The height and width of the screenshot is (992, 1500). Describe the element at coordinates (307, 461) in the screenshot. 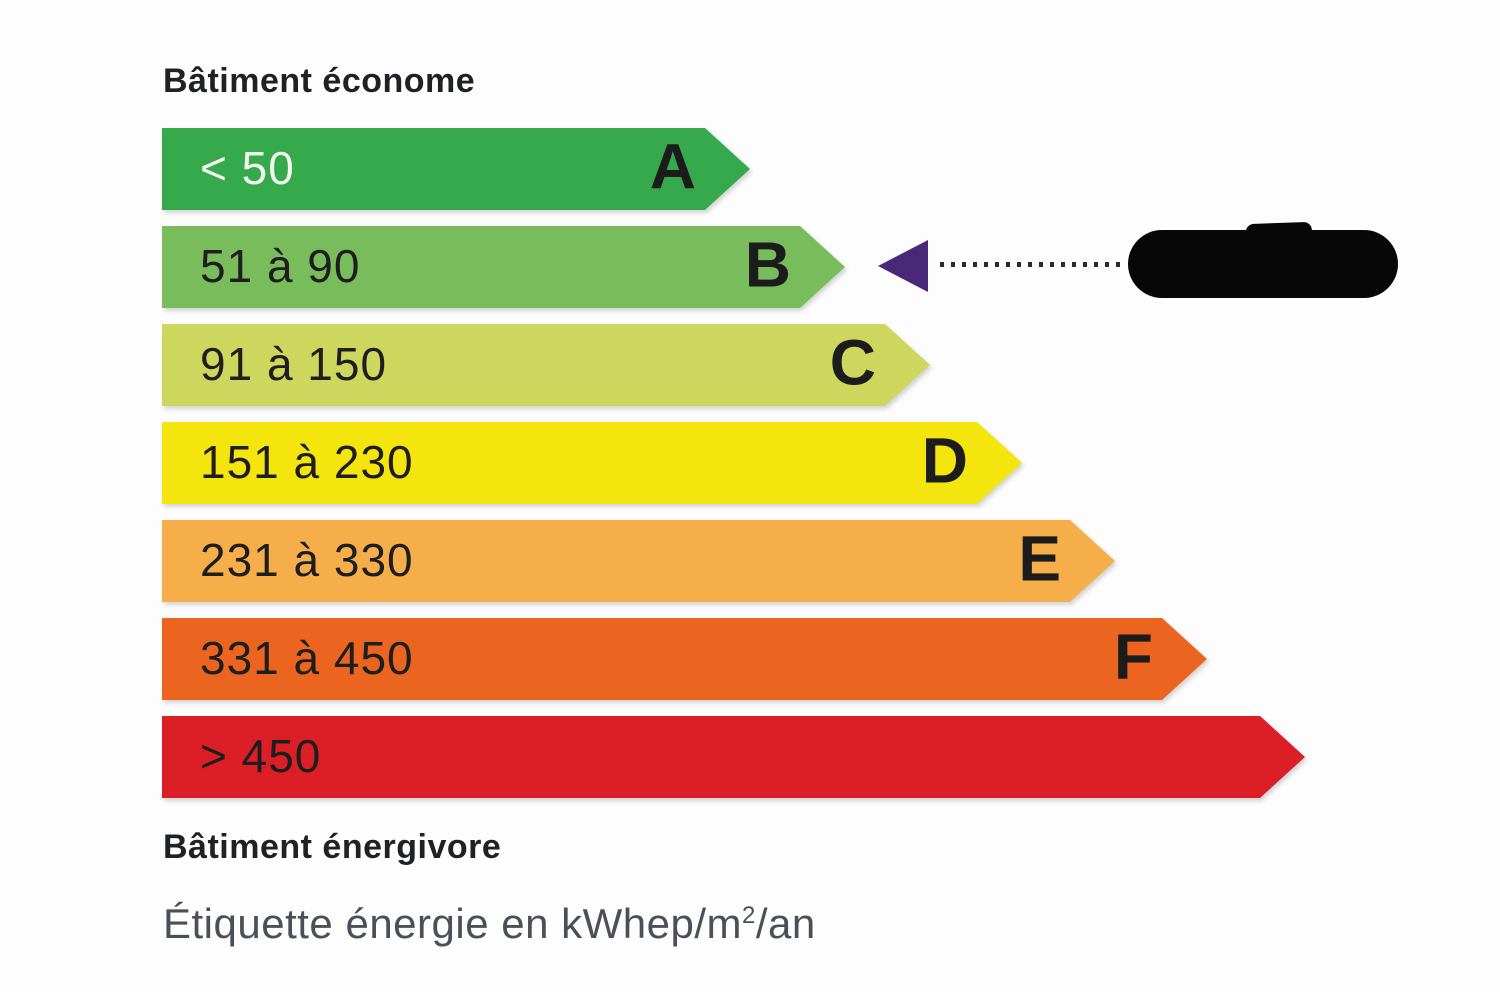

I see `energy-range-label: 151 à 230` at that location.